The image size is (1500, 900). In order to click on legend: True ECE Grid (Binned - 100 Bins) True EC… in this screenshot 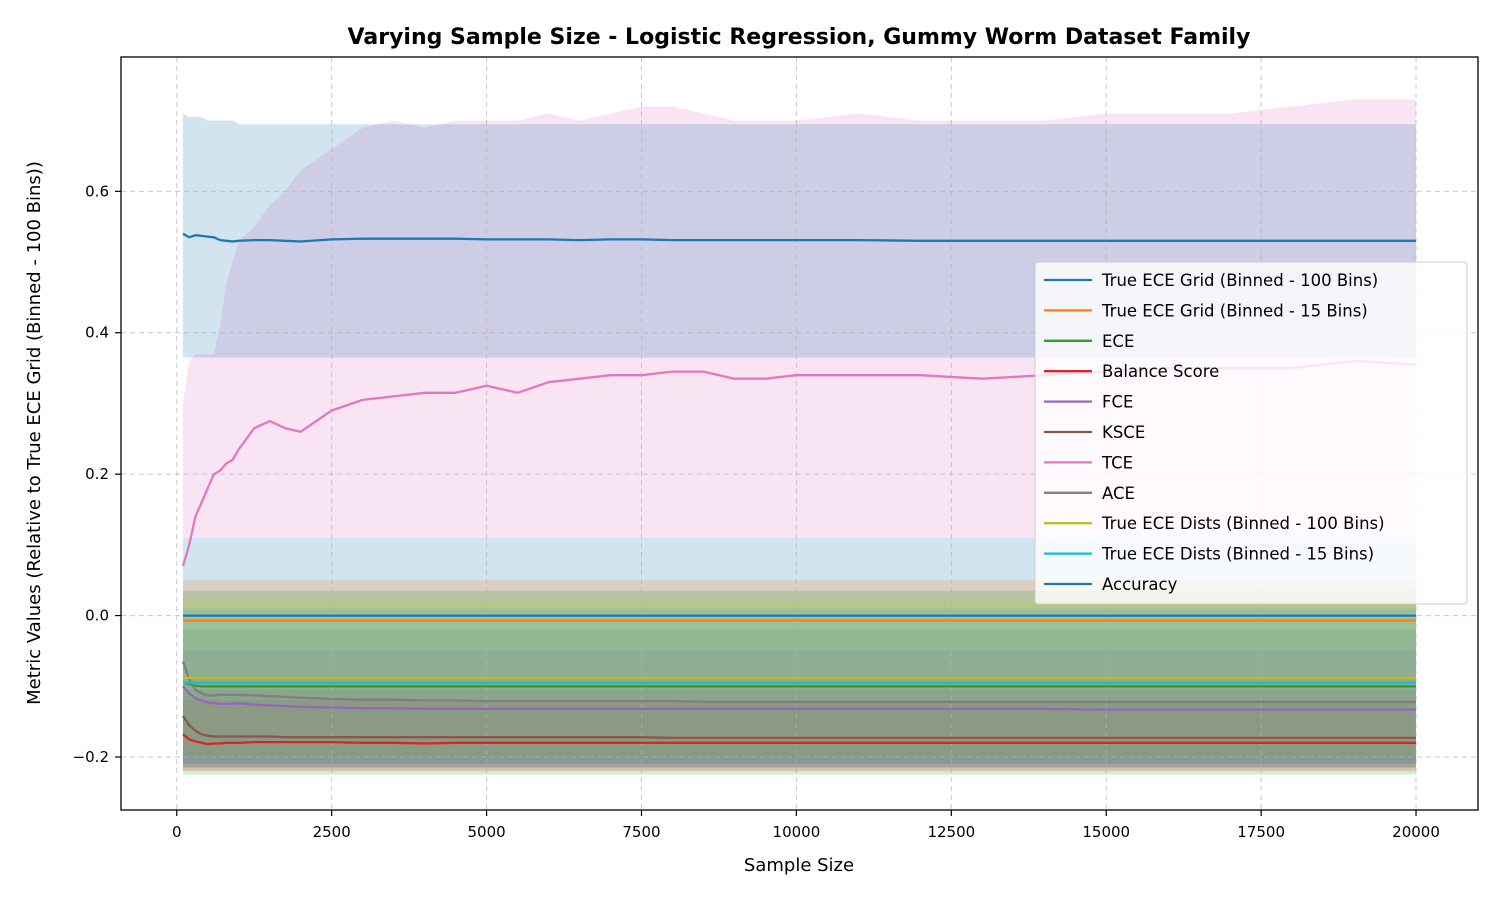, I will do `click(1251, 433)`.